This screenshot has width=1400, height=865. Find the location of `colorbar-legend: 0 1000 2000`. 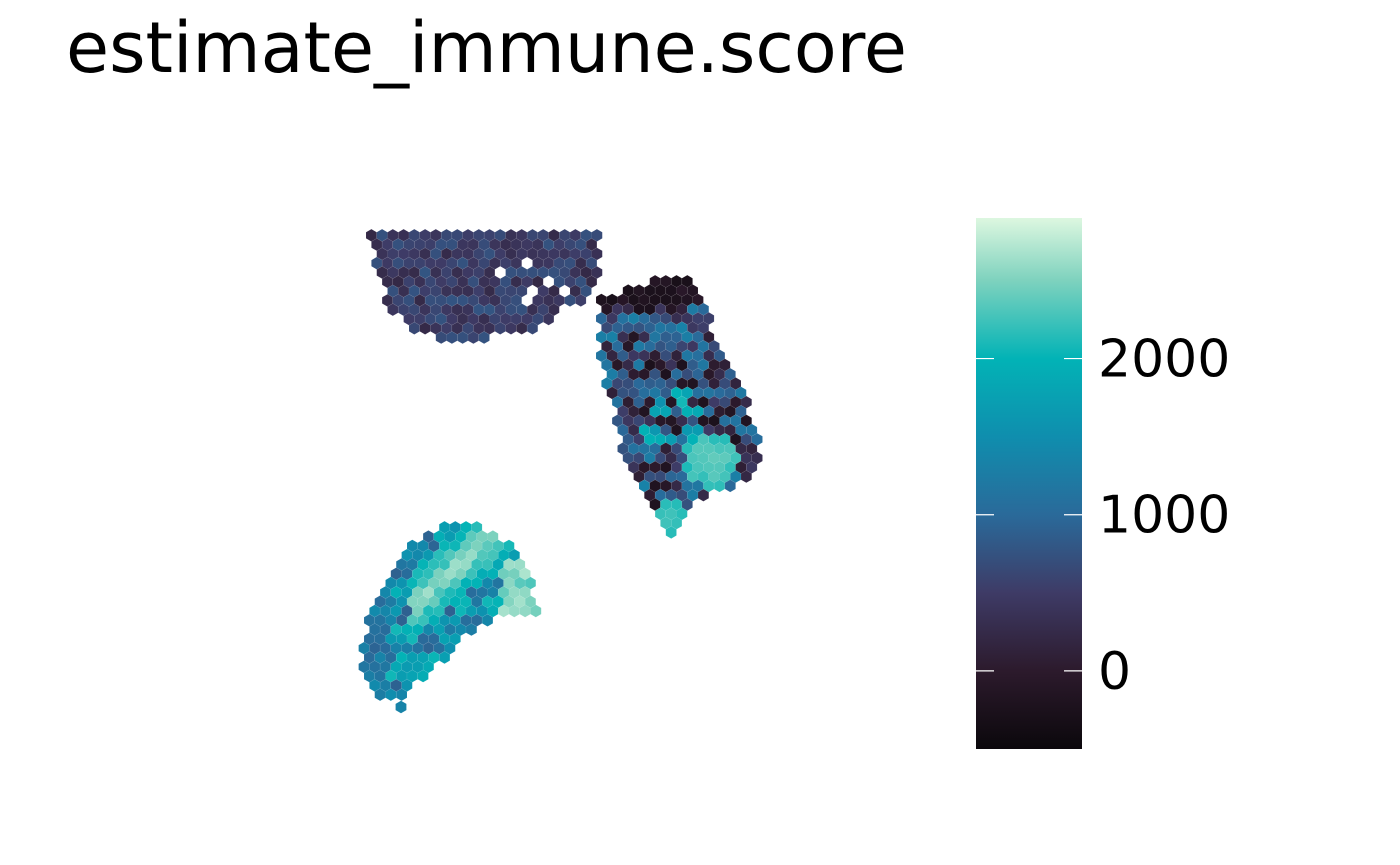

colorbar-legend: 0 1000 2000 is located at coordinates (1103, 483).